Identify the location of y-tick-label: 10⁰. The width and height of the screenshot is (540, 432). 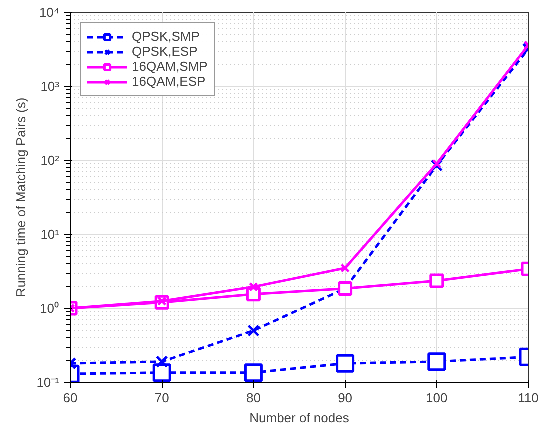
(50, 308).